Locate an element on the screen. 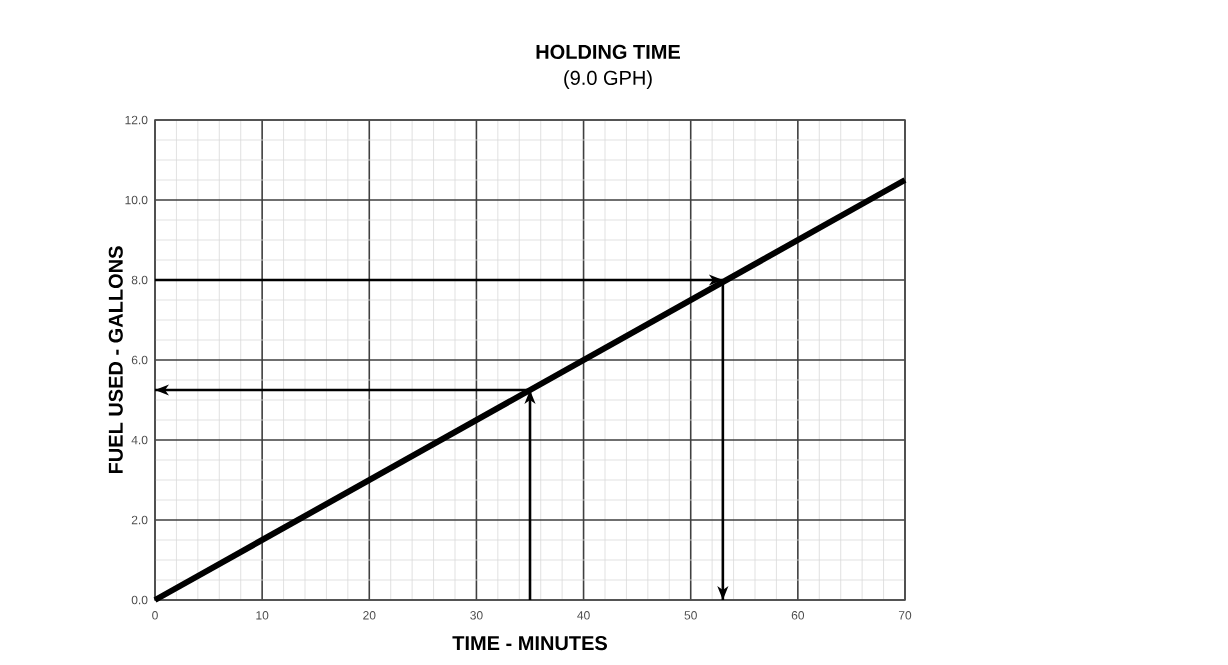 This screenshot has height=665, width=1228. x-tick-label: 0 is located at coordinates (155, 615).